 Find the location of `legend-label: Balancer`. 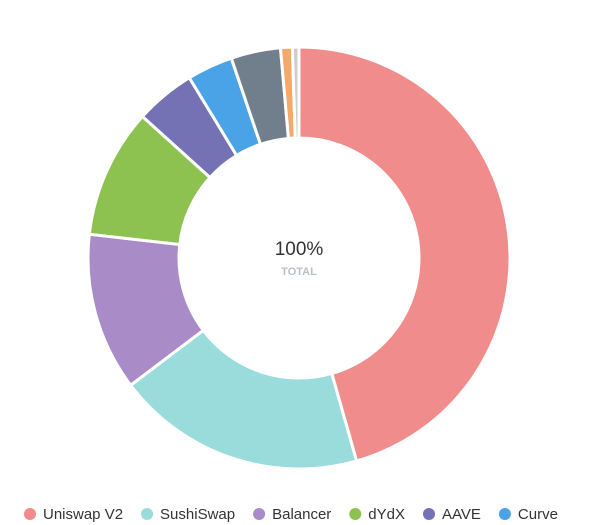

legend-label: Balancer is located at coordinates (301, 514).